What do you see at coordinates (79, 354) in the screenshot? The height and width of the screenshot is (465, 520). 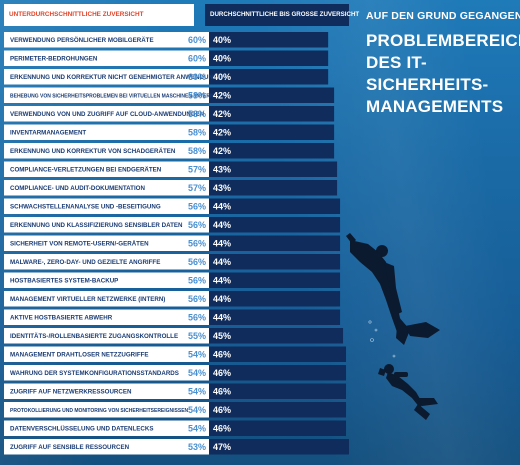 I see `category-label: MANAGEMENT DRAHTLOSER NETZZUGRIFFE` at bounding box center [79, 354].